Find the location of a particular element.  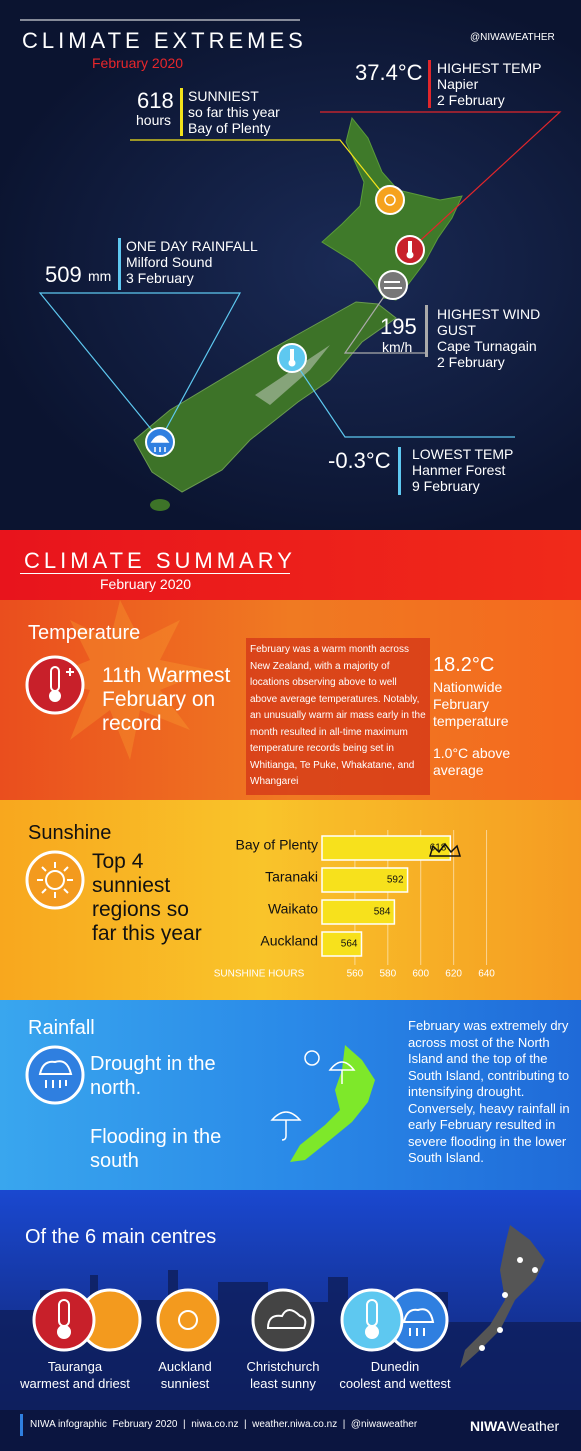

stat: 18.2°C is located at coordinates (464, 665).